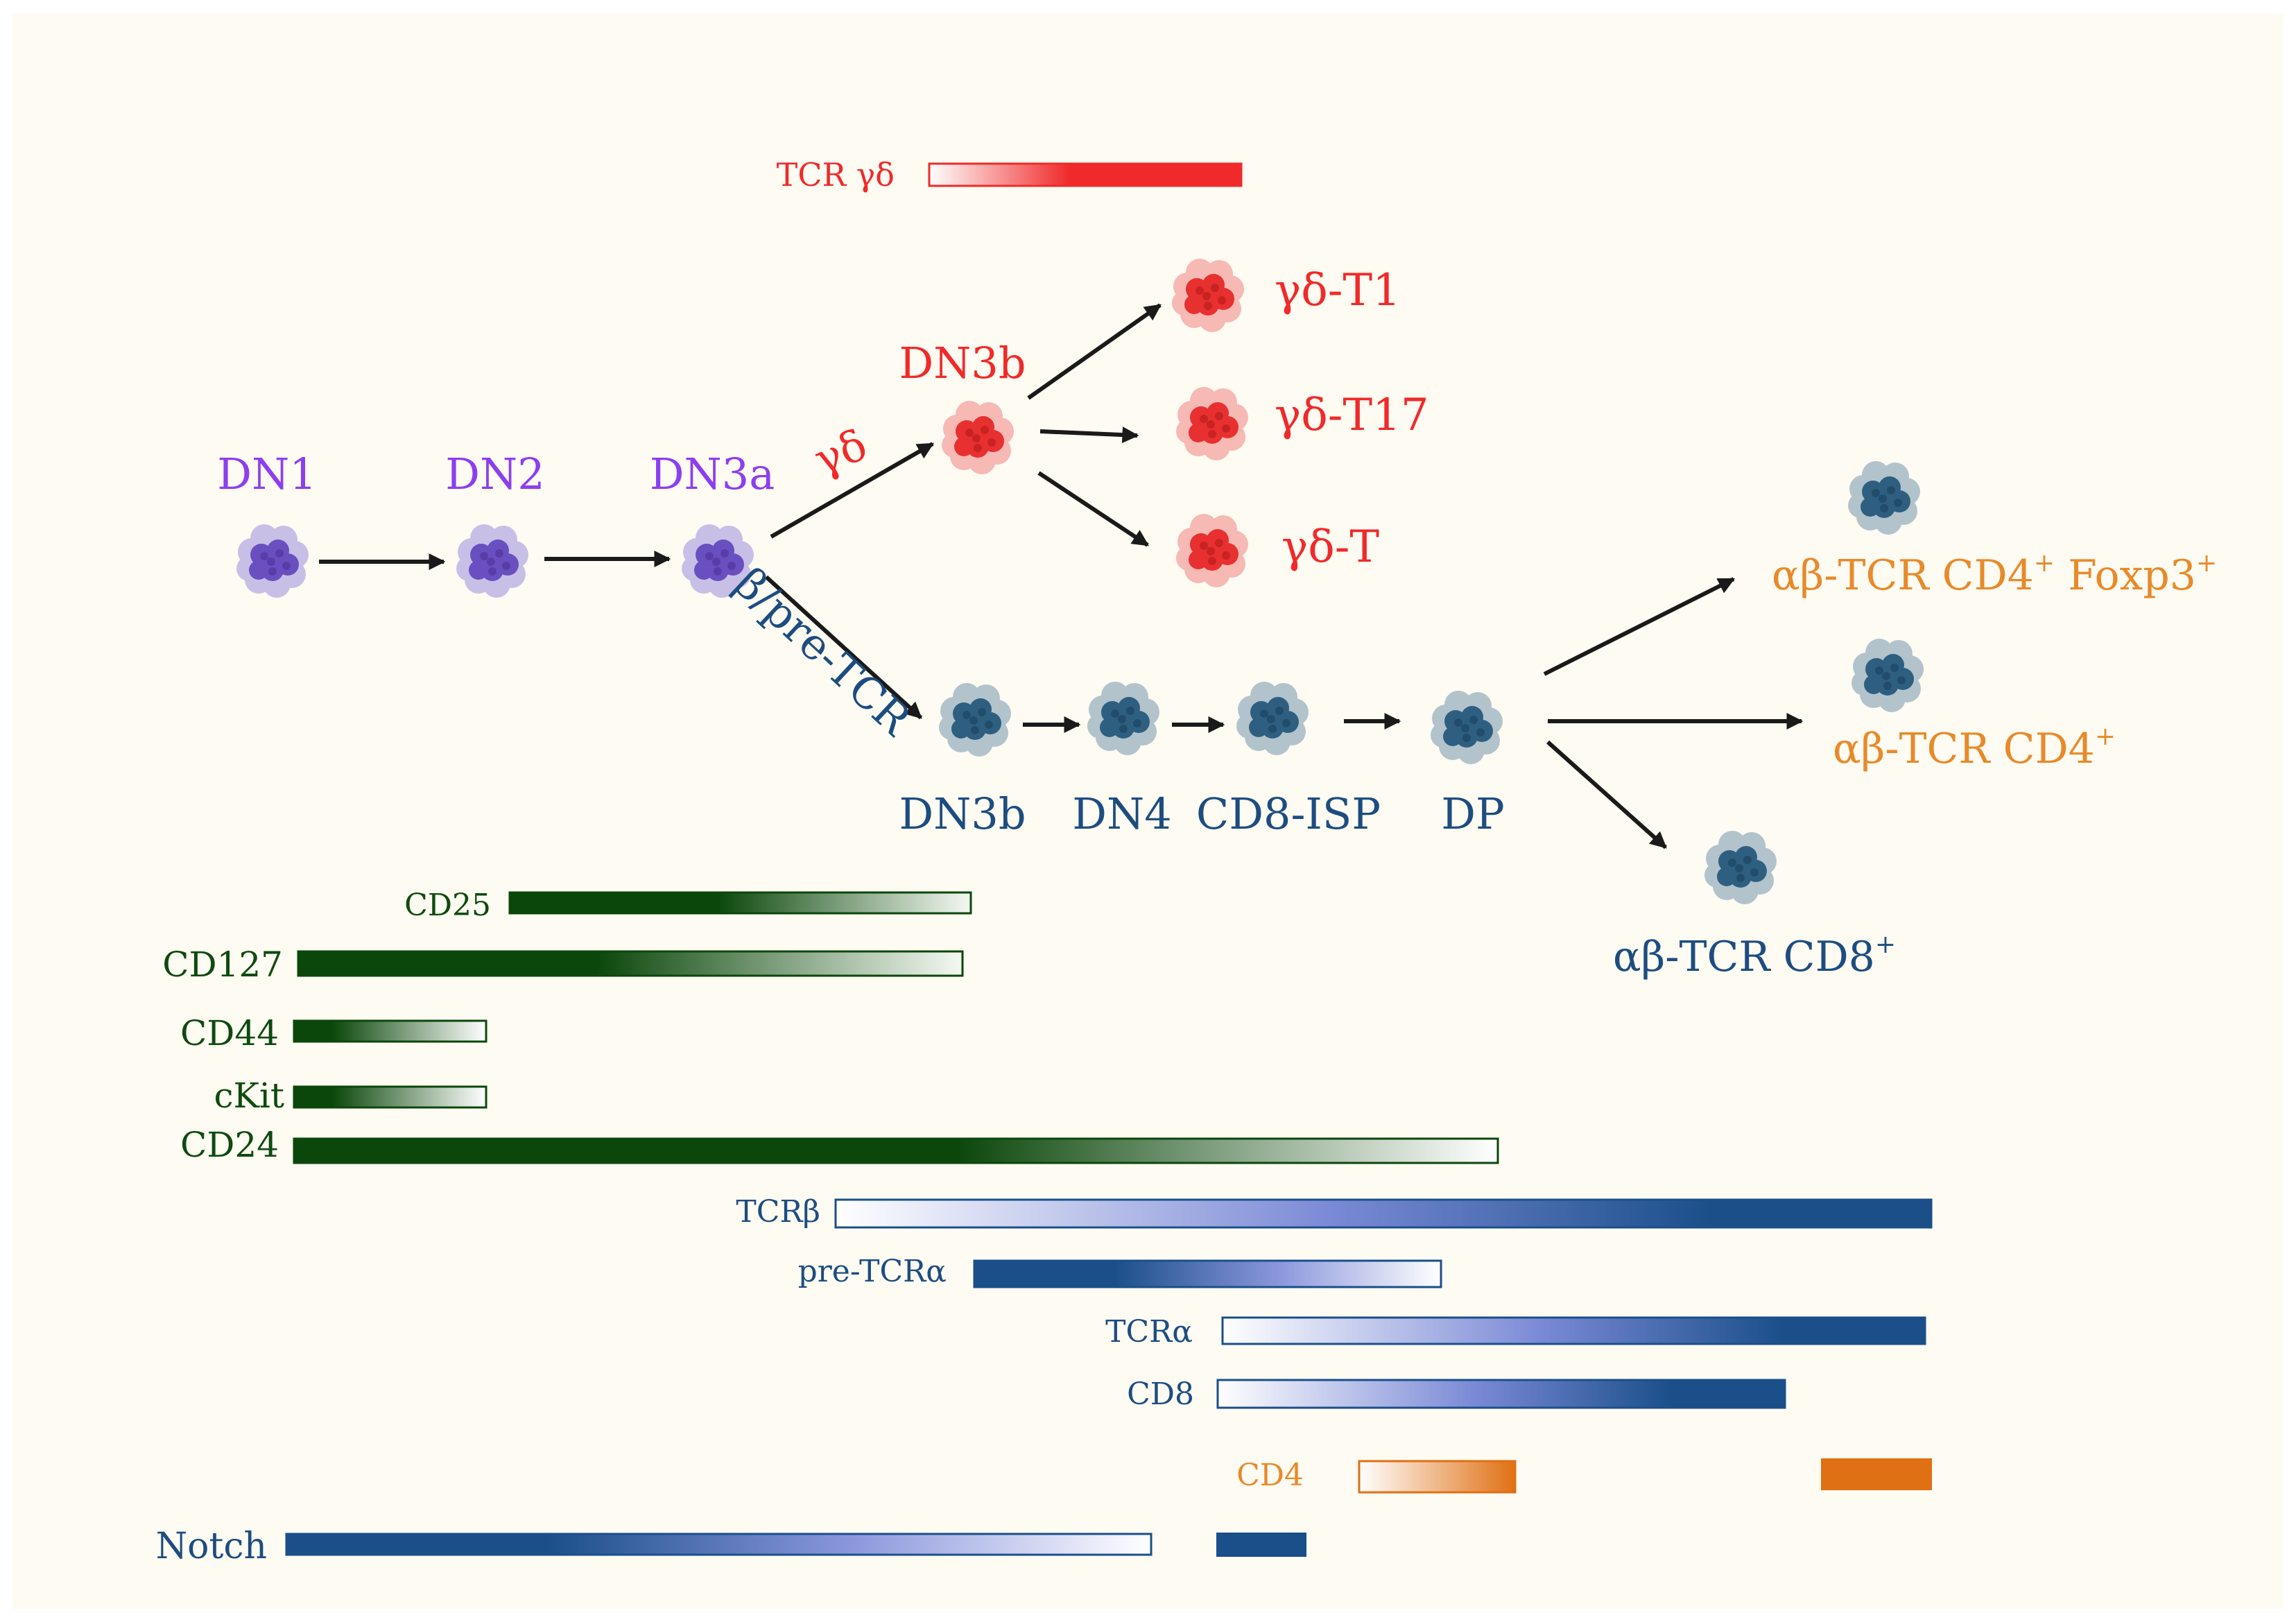  Describe the element at coordinates (962, 363) in the screenshot. I see `label-dn3b-gd: DN3b` at that location.